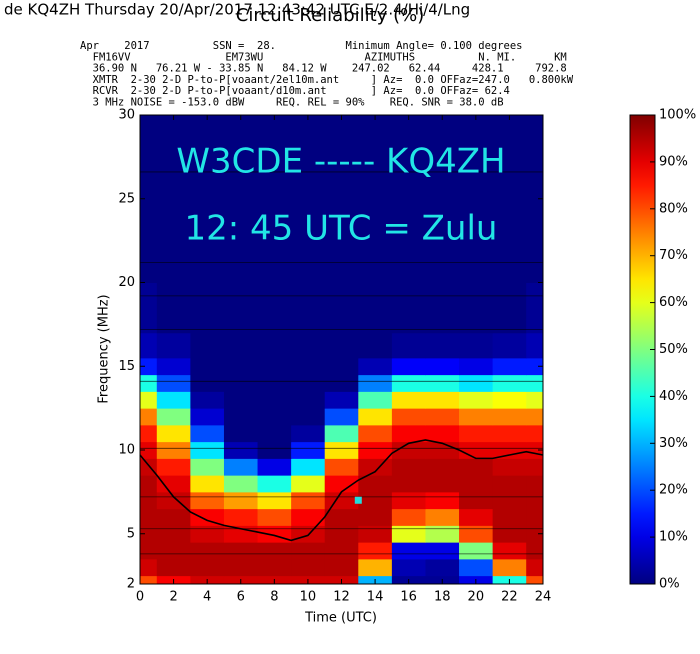 The image size is (700, 654). What do you see at coordinates (140, 597) in the screenshot?
I see `x-tick-label: 0` at bounding box center [140, 597].